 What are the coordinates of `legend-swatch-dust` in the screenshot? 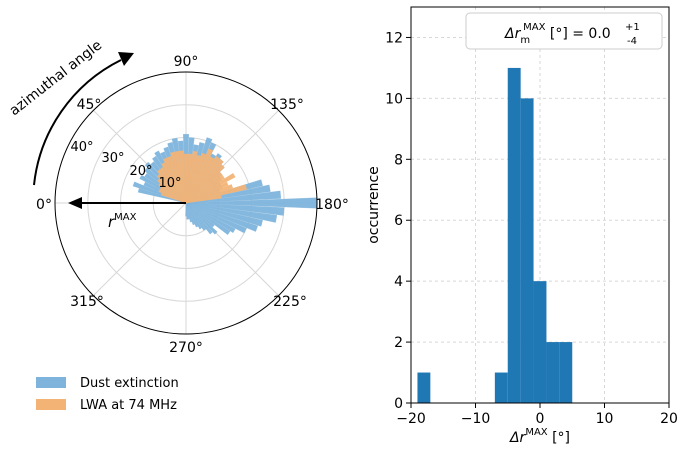 It's located at (51, 382).